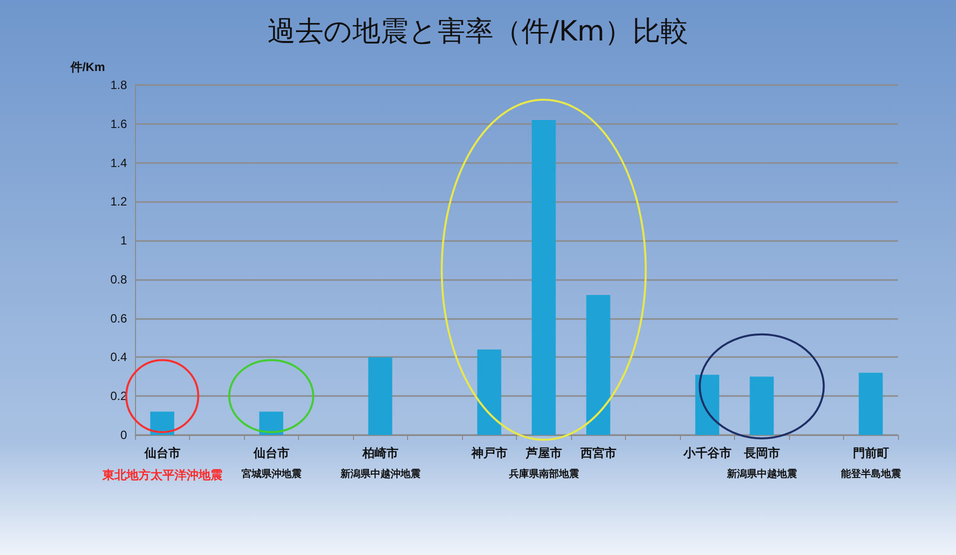 This screenshot has height=555, width=956. What do you see at coordinates (124, 241) in the screenshot?
I see `y-tick-label: 1` at bounding box center [124, 241].